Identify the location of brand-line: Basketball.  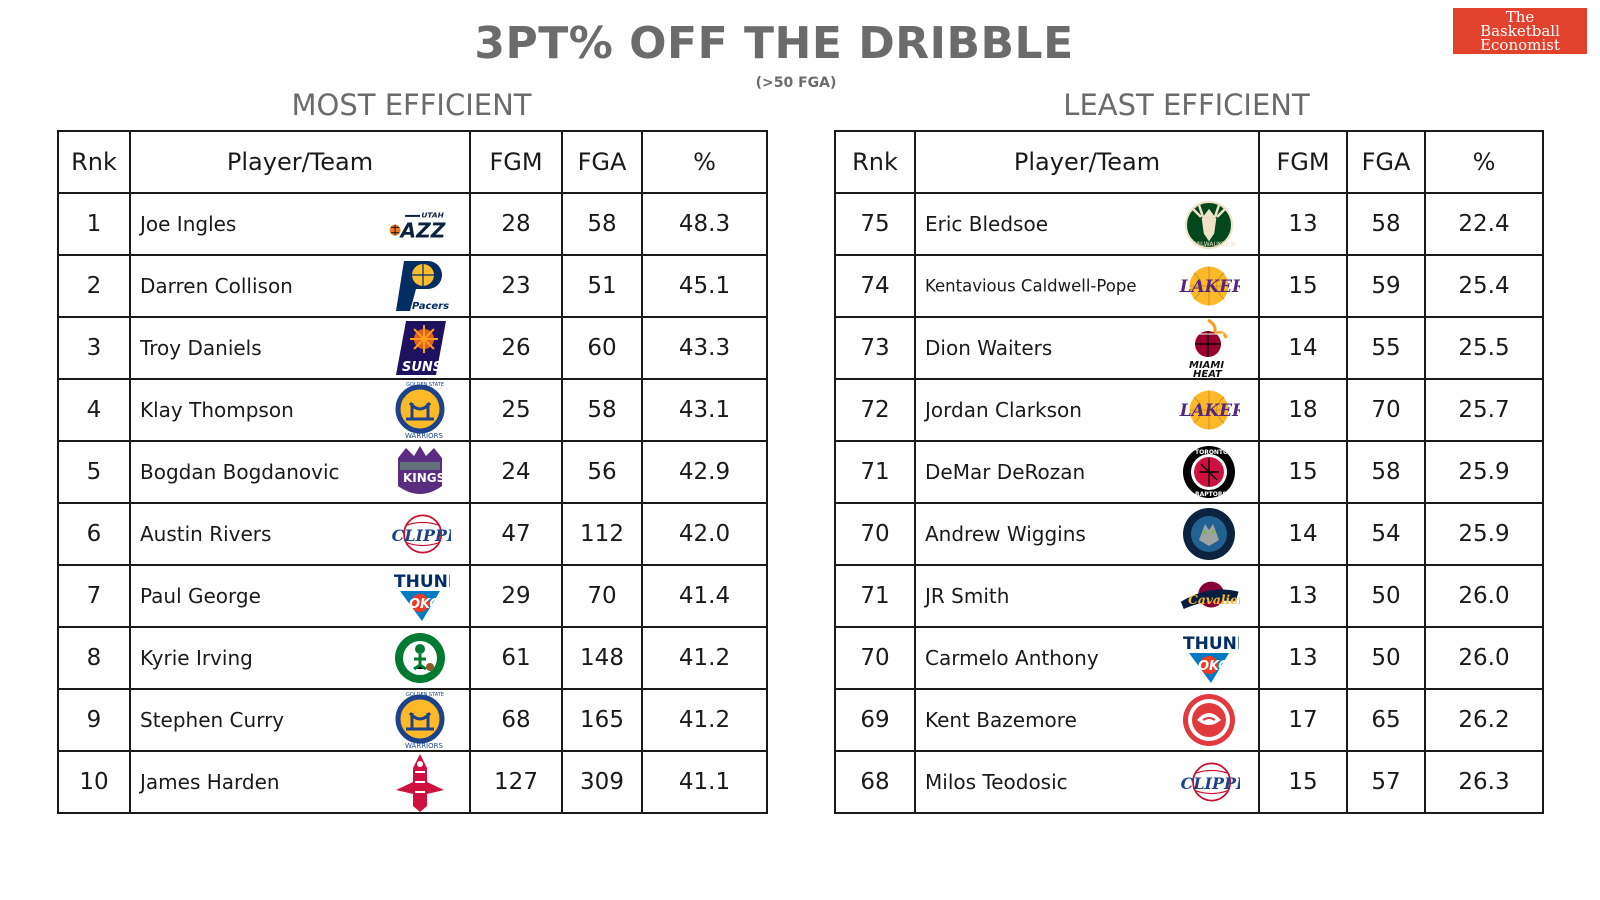
(1520, 31).